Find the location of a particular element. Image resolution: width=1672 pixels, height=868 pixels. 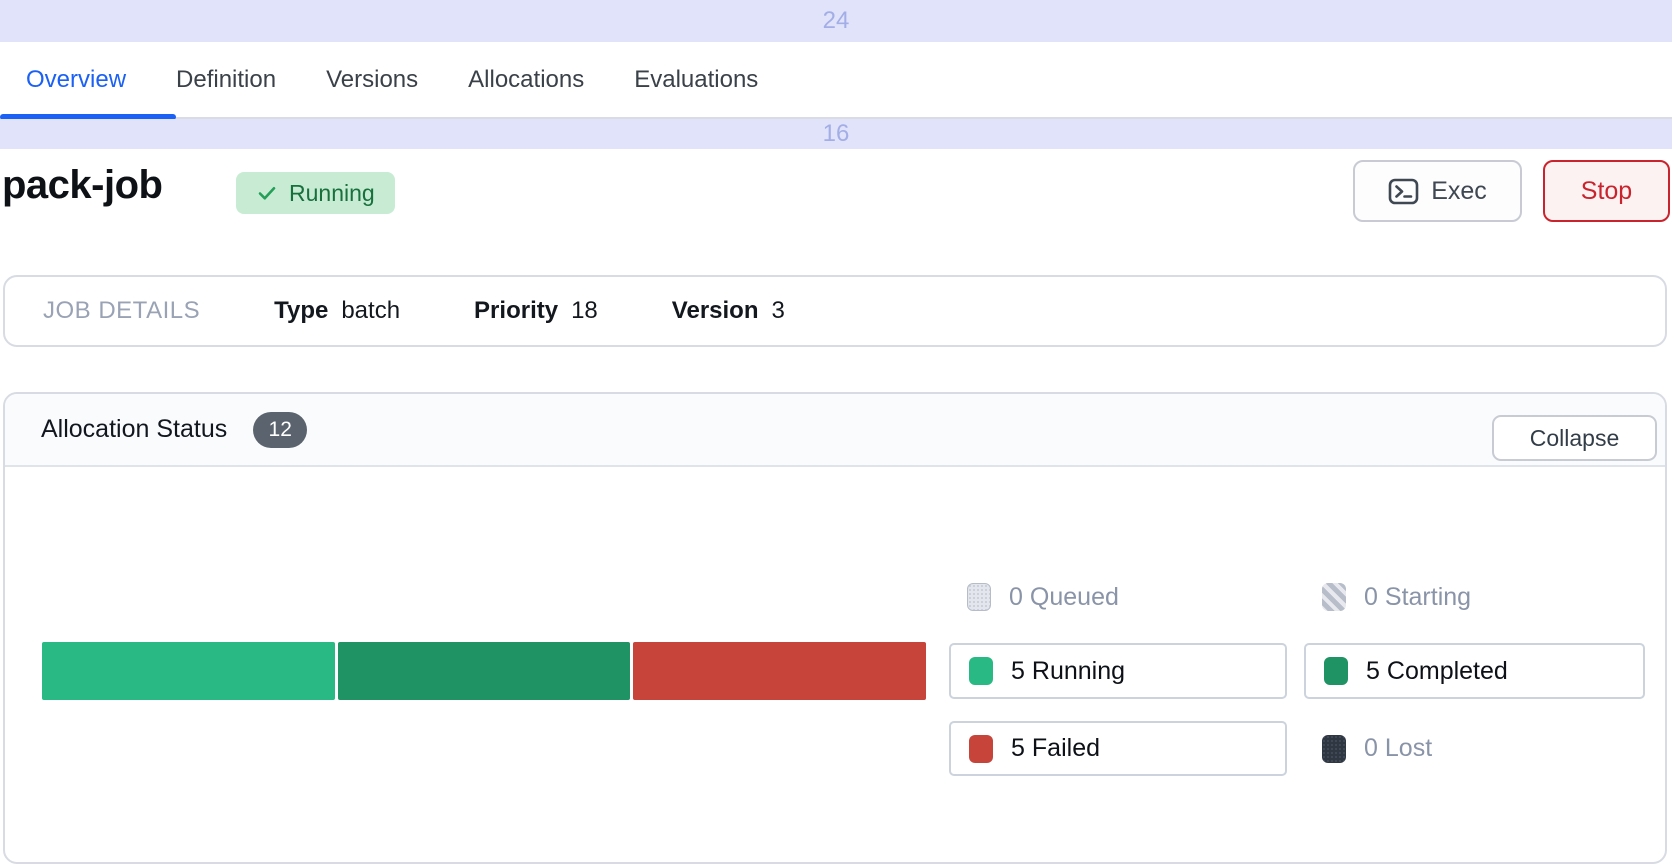

field-type: Type batch is located at coordinates (337, 311).